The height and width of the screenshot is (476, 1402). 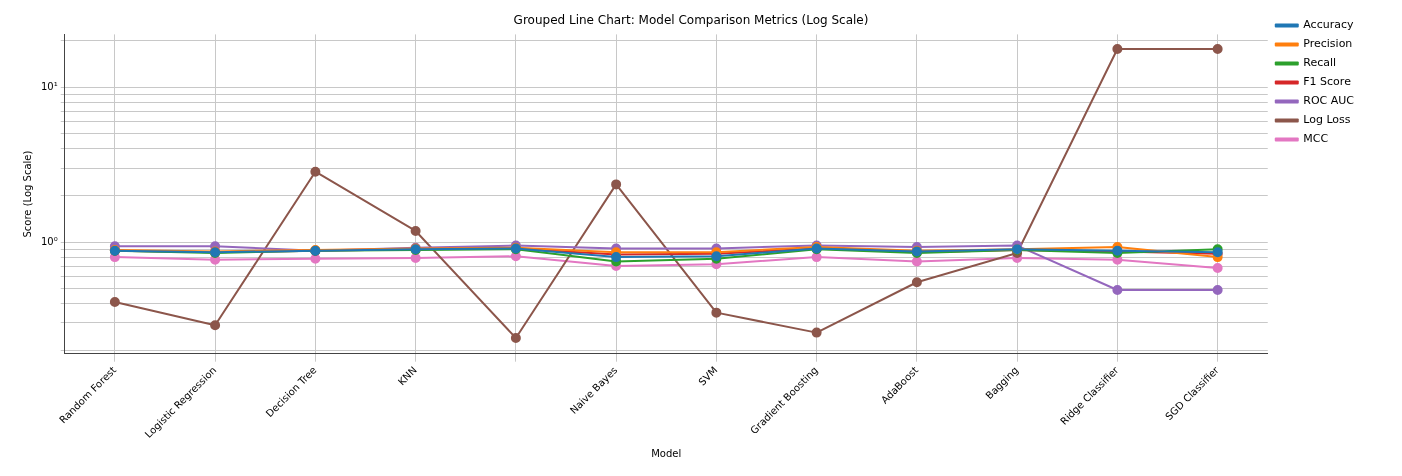 What do you see at coordinates (1328, 25) in the screenshot?
I see `legend-label: Accuracy` at bounding box center [1328, 25].